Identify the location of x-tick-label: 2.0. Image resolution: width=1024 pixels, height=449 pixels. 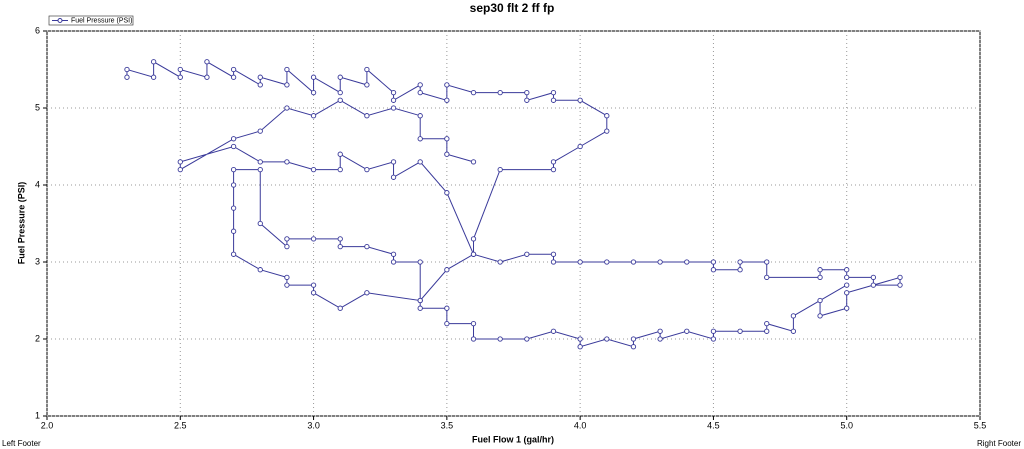
(47, 425).